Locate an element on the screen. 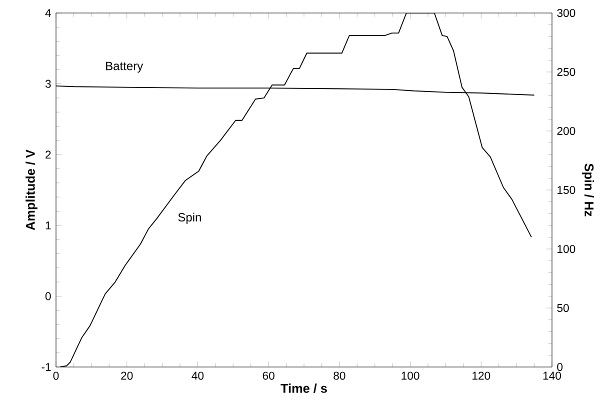 The width and height of the screenshot is (608, 413). x-tick-label: 80 is located at coordinates (340, 376).